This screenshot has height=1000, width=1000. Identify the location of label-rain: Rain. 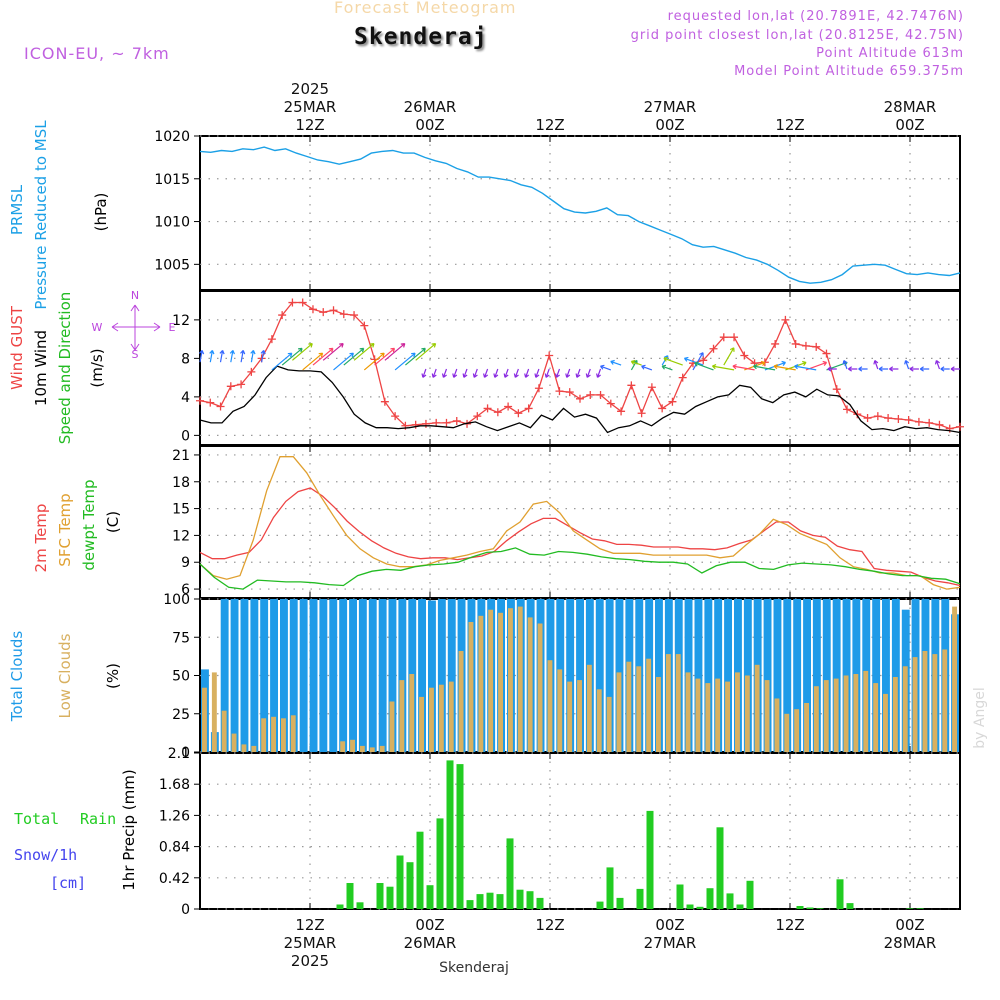
(98, 819).